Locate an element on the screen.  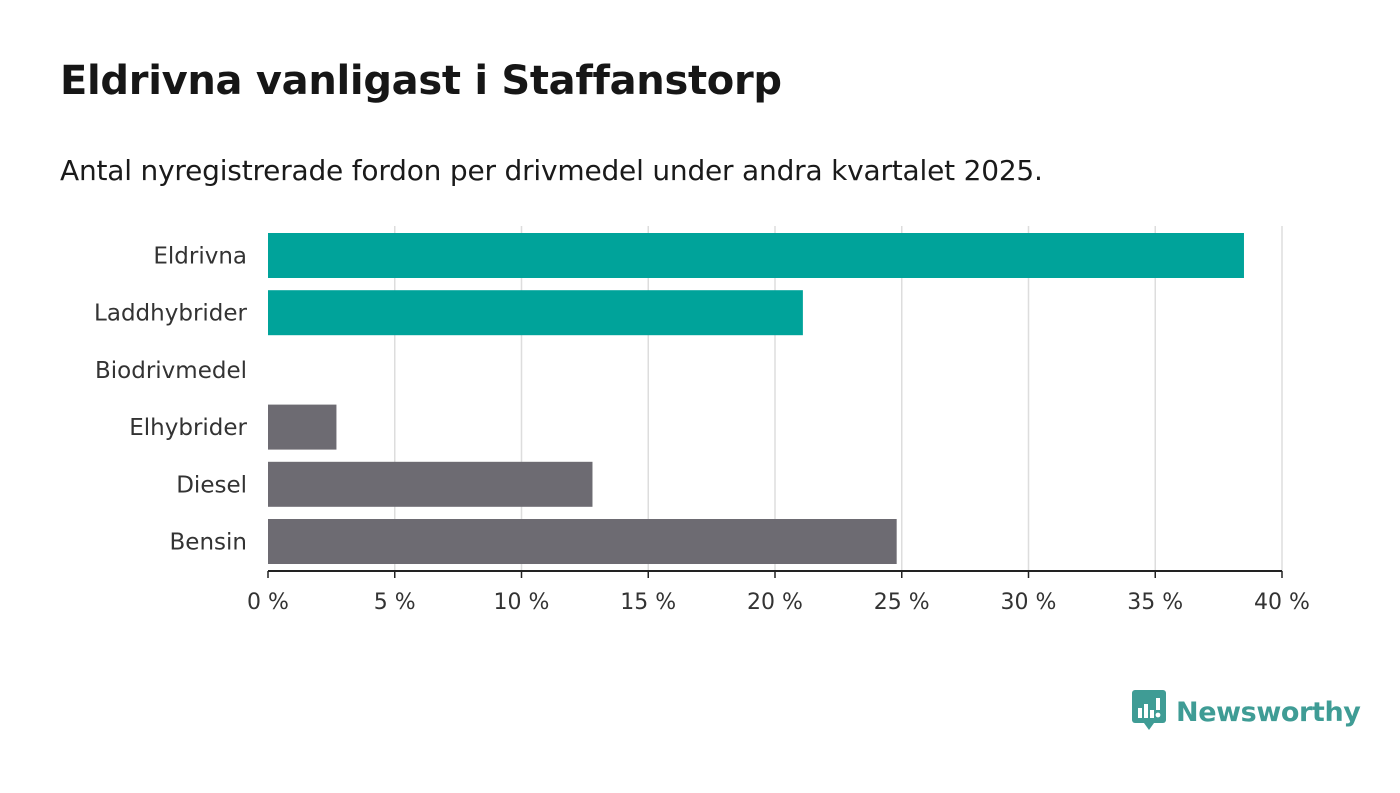
chart-title: Eldrivna vanligast i Staffanstorp is located at coordinates (421, 81).